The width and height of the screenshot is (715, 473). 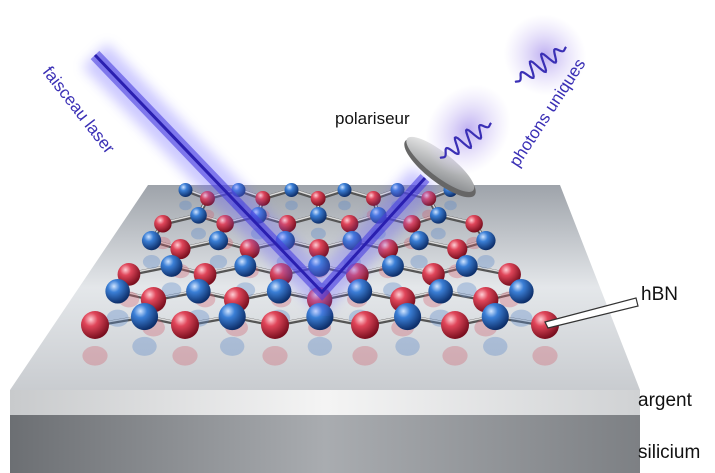 What do you see at coordinates (325, 444) in the screenshot?
I see `silicon-layer` at bounding box center [325, 444].